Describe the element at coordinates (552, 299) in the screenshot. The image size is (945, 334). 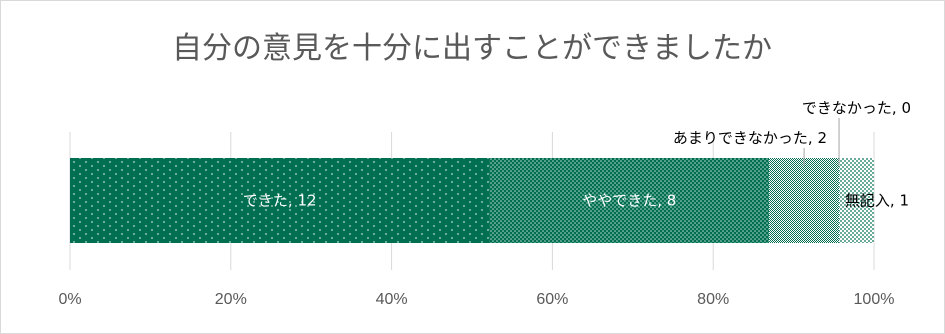
I see `x-tick-label: 60%` at that location.